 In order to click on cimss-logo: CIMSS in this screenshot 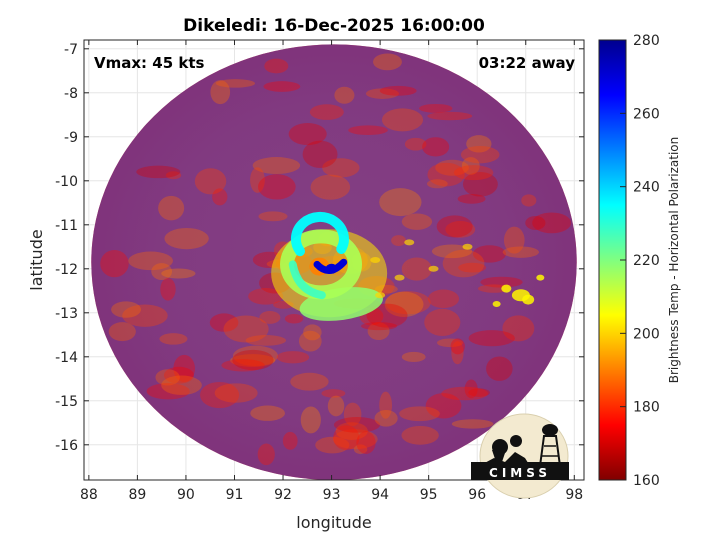, I will do `click(520, 456)`.